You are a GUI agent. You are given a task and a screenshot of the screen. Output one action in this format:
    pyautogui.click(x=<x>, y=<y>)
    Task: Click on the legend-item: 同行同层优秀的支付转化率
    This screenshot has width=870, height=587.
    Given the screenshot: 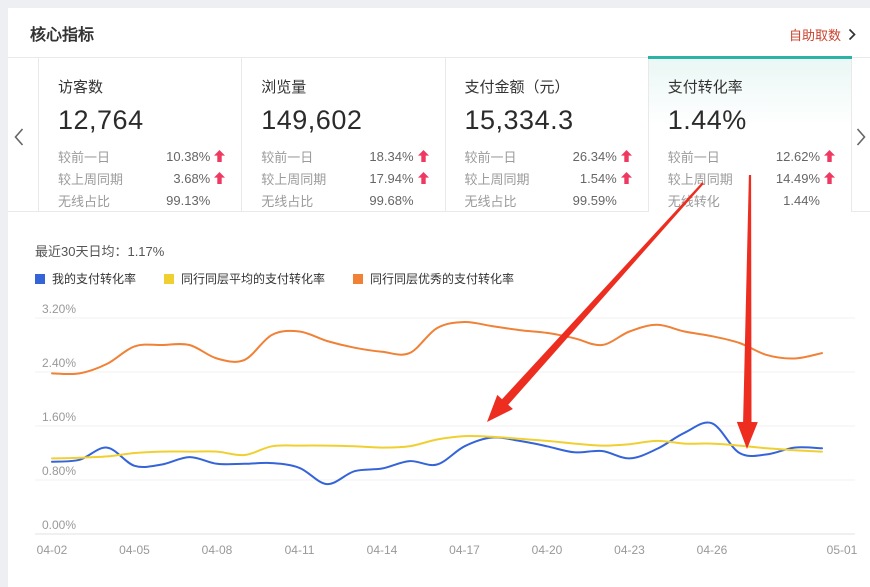 What is the action you would take?
    pyautogui.click(x=433, y=278)
    